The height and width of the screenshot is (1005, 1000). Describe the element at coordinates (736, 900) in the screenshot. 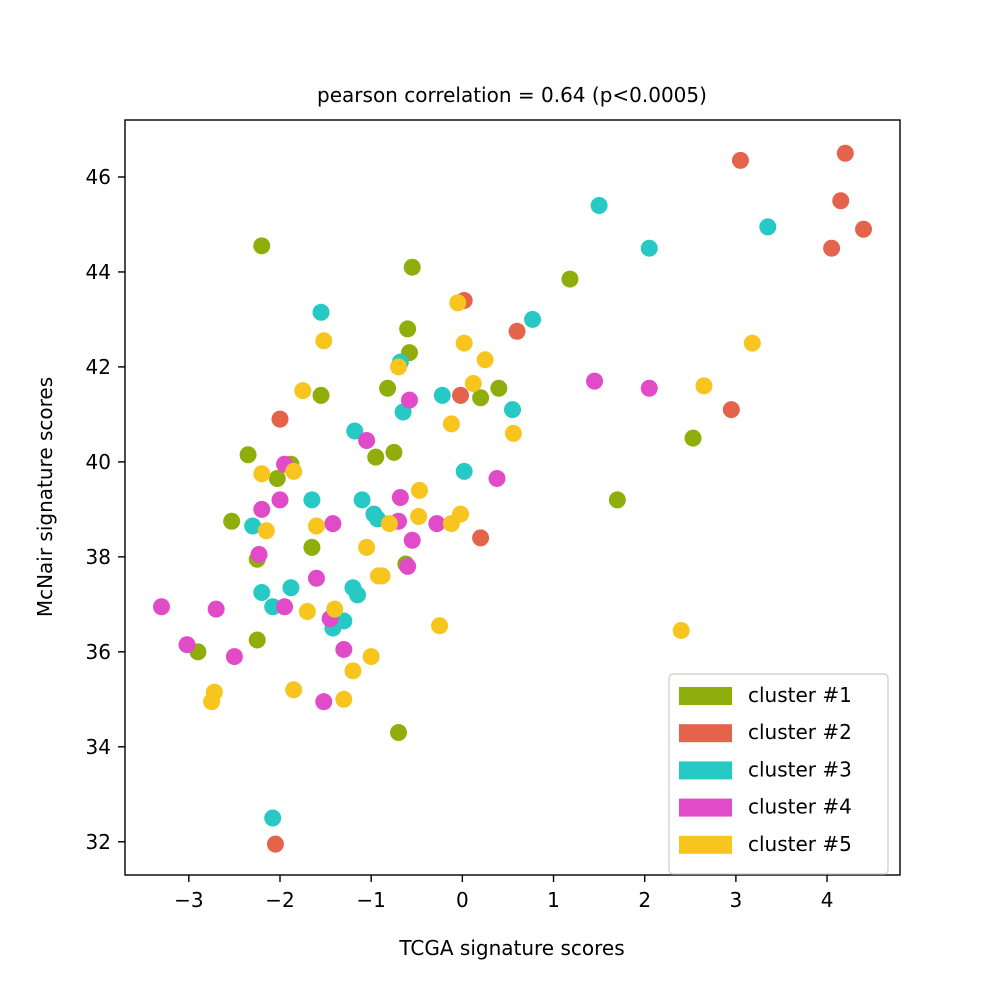

I see `x-tick-label: 3` at that location.